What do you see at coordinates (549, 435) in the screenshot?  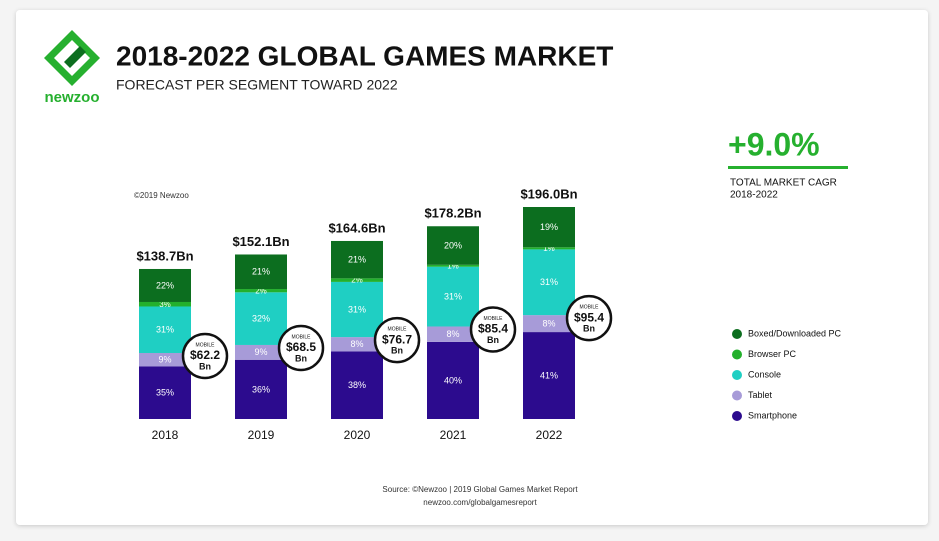 I see `x-tick-label: 2022` at bounding box center [549, 435].